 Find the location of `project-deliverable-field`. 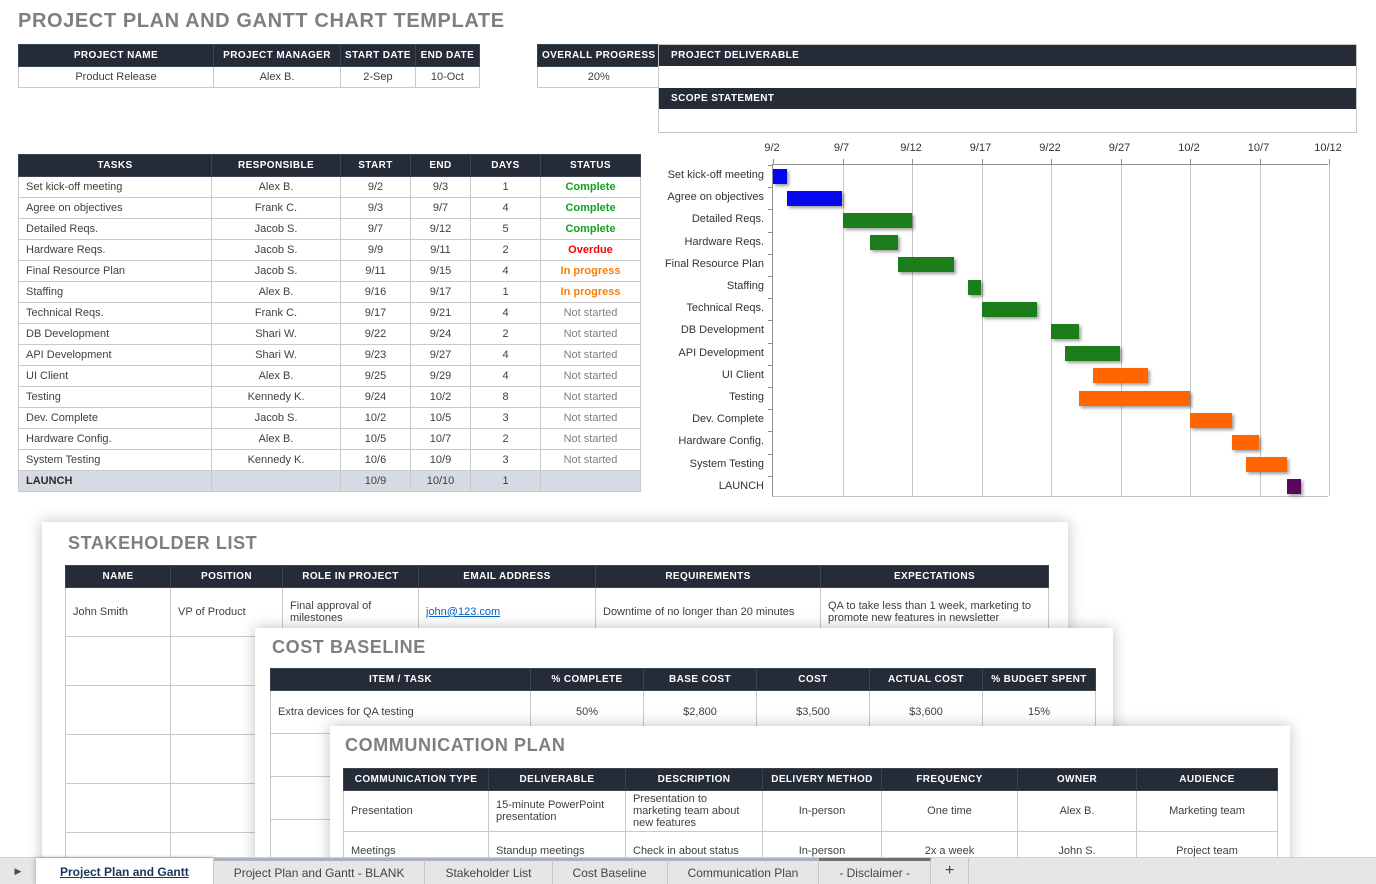

project-deliverable-field is located at coordinates (1007, 77).